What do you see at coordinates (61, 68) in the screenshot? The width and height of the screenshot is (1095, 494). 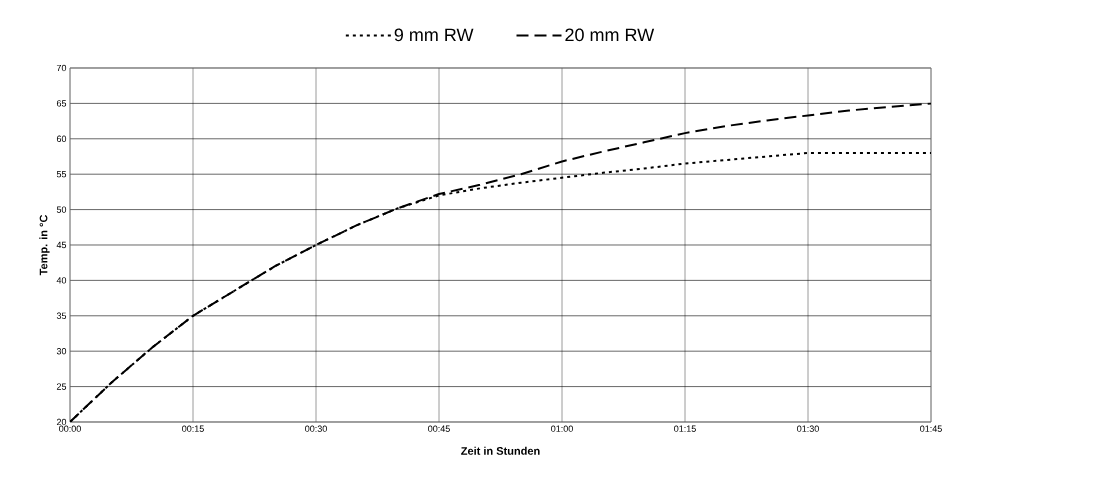 I see `y-tick-label: 70` at bounding box center [61, 68].